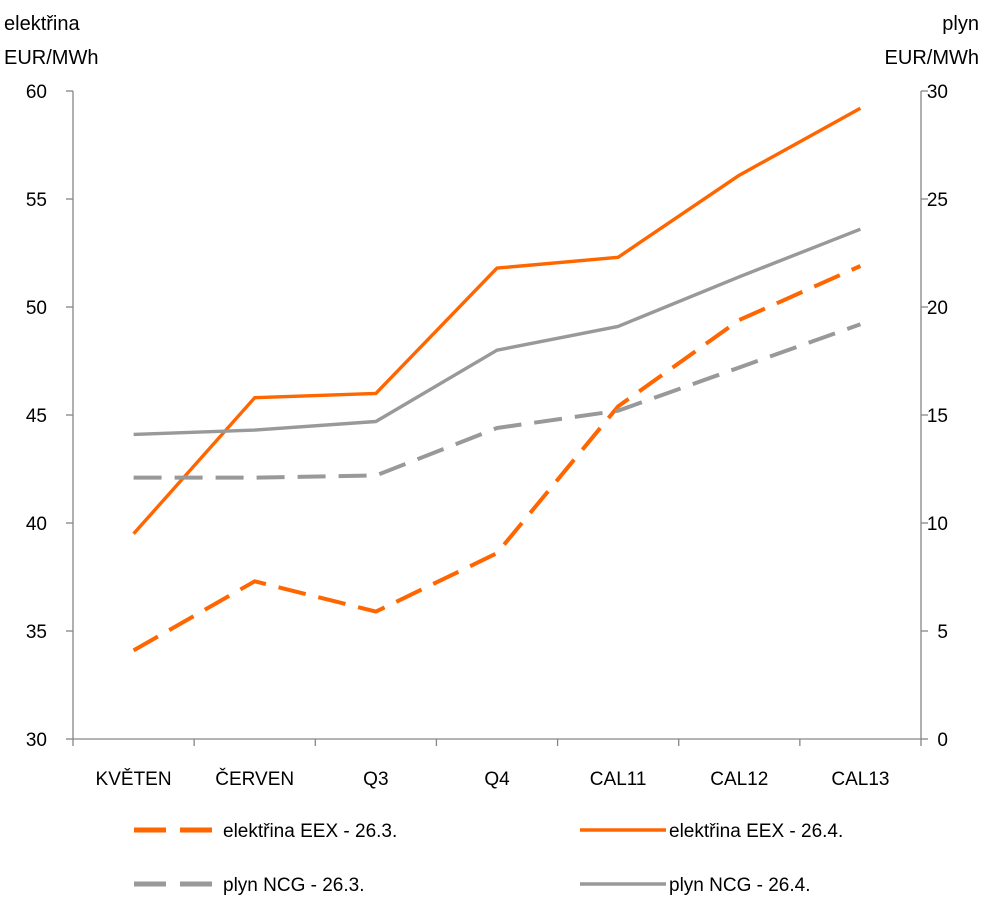 The height and width of the screenshot is (898, 987). Describe the element at coordinates (42, 24) in the screenshot. I see `left-axis-title-line1: elektřina` at that location.